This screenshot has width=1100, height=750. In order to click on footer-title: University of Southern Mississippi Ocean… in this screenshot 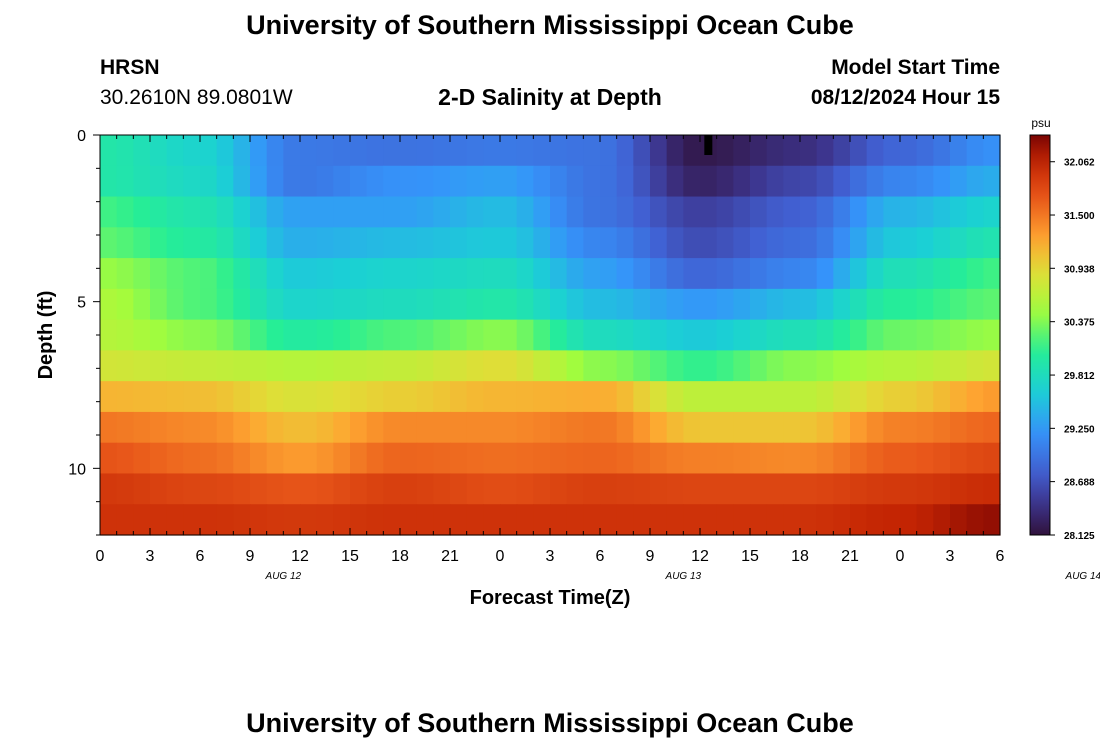, I will do `click(550, 723)`.